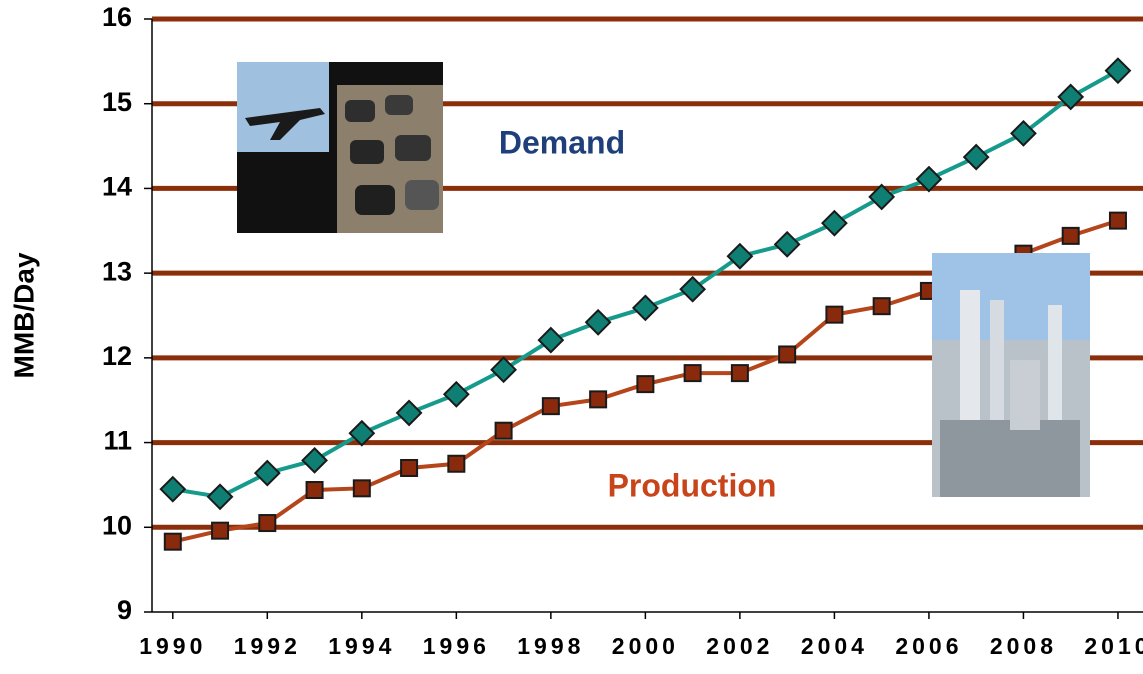  Describe the element at coordinates (456, 646) in the screenshot. I see `x-tick-label: 1996` at that location.